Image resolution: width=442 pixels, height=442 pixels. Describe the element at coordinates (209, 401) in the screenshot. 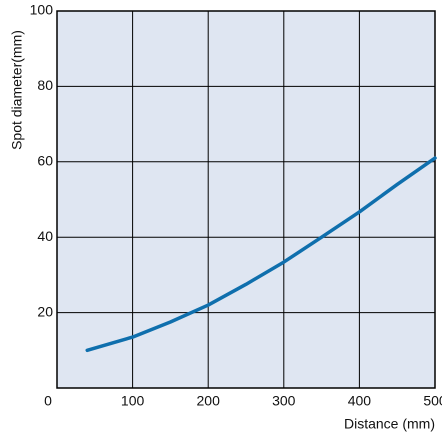

I see `x-tick-label: 200` at that location.